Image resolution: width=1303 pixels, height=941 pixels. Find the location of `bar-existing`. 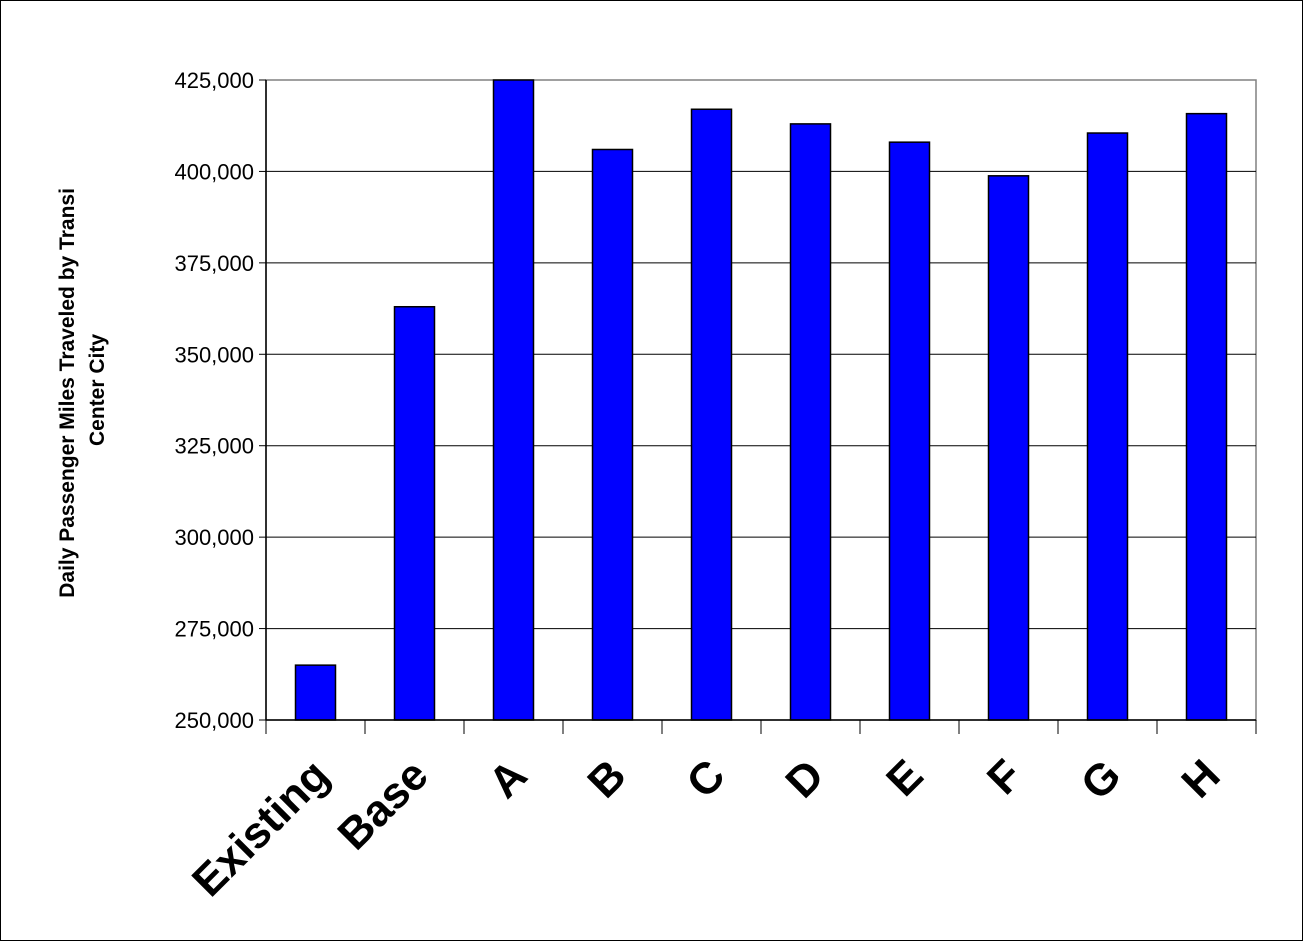

bar-existing is located at coordinates (315, 692).